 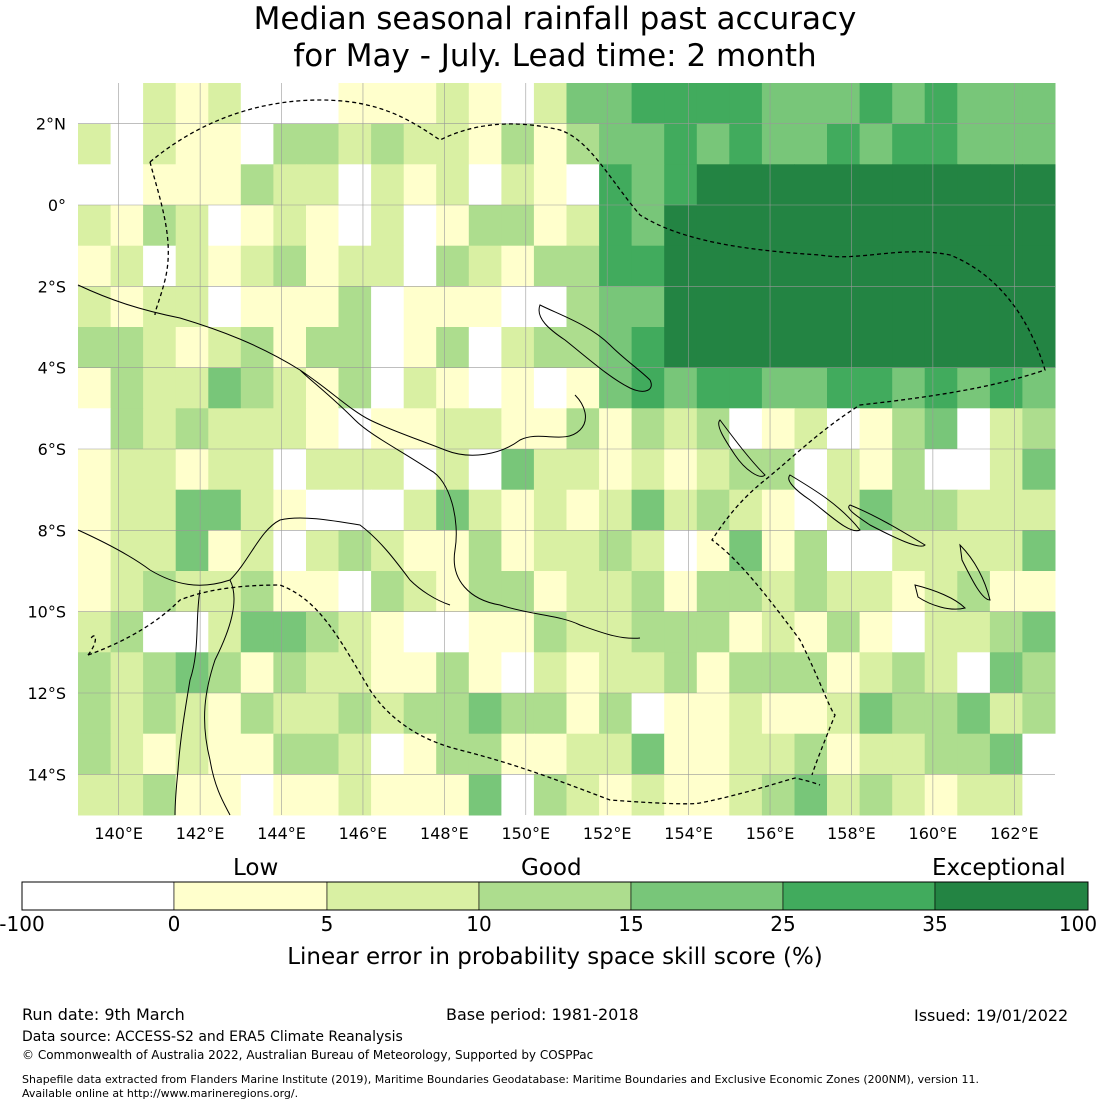 What do you see at coordinates (52, 368) in the screenshot?
I see `lat-tick-label: 4°S` at bounding box center [52, 368].